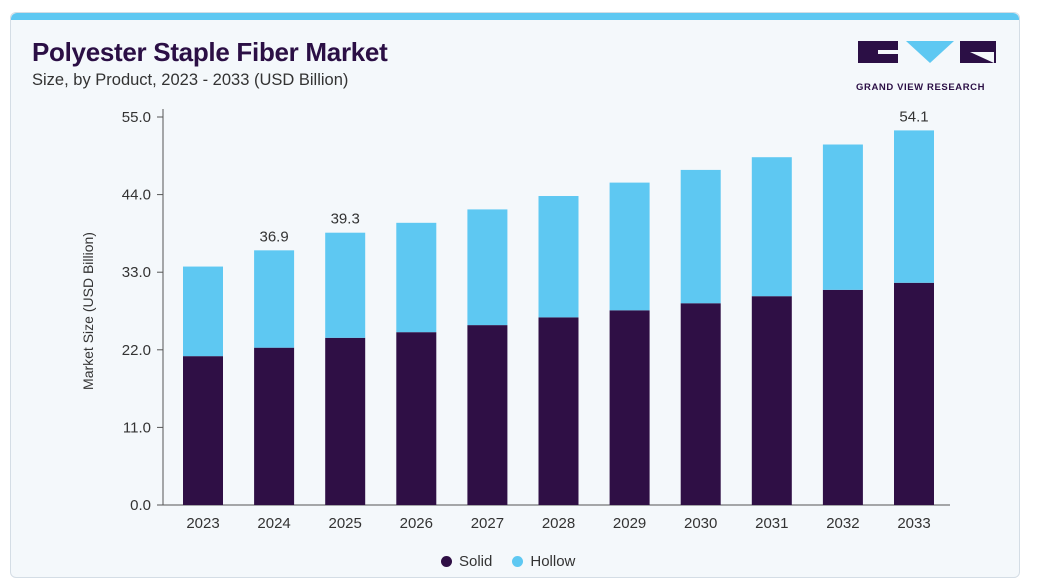 Image resolution: width=1040 pixels, height=588 pixels. I want to click on chart-title: Polyester Staple Fiber Market, so click(210, 52).